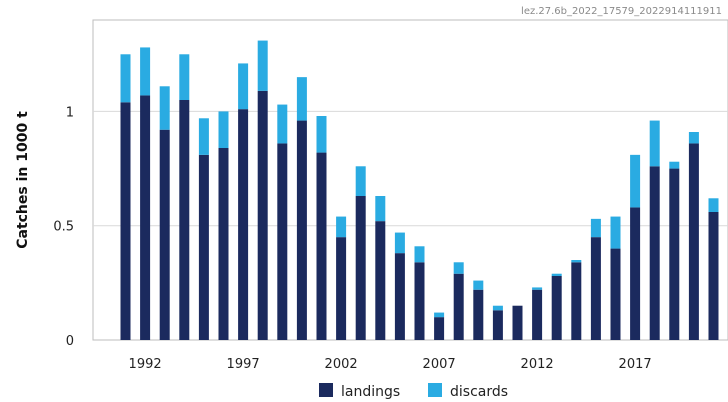  I want to click on bar-discards-1992, so click(145, 71).